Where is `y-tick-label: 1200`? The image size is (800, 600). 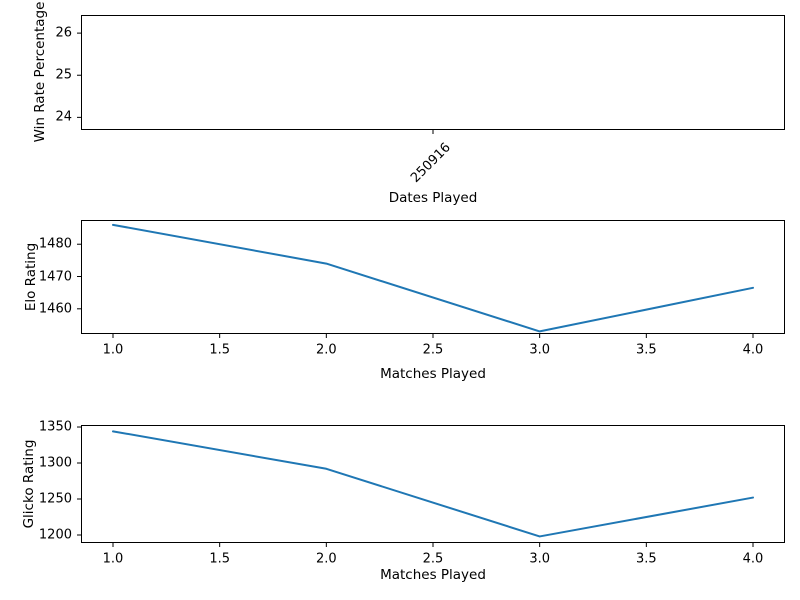
y-tick-label: 1200 is located at coordinates (55, 535).